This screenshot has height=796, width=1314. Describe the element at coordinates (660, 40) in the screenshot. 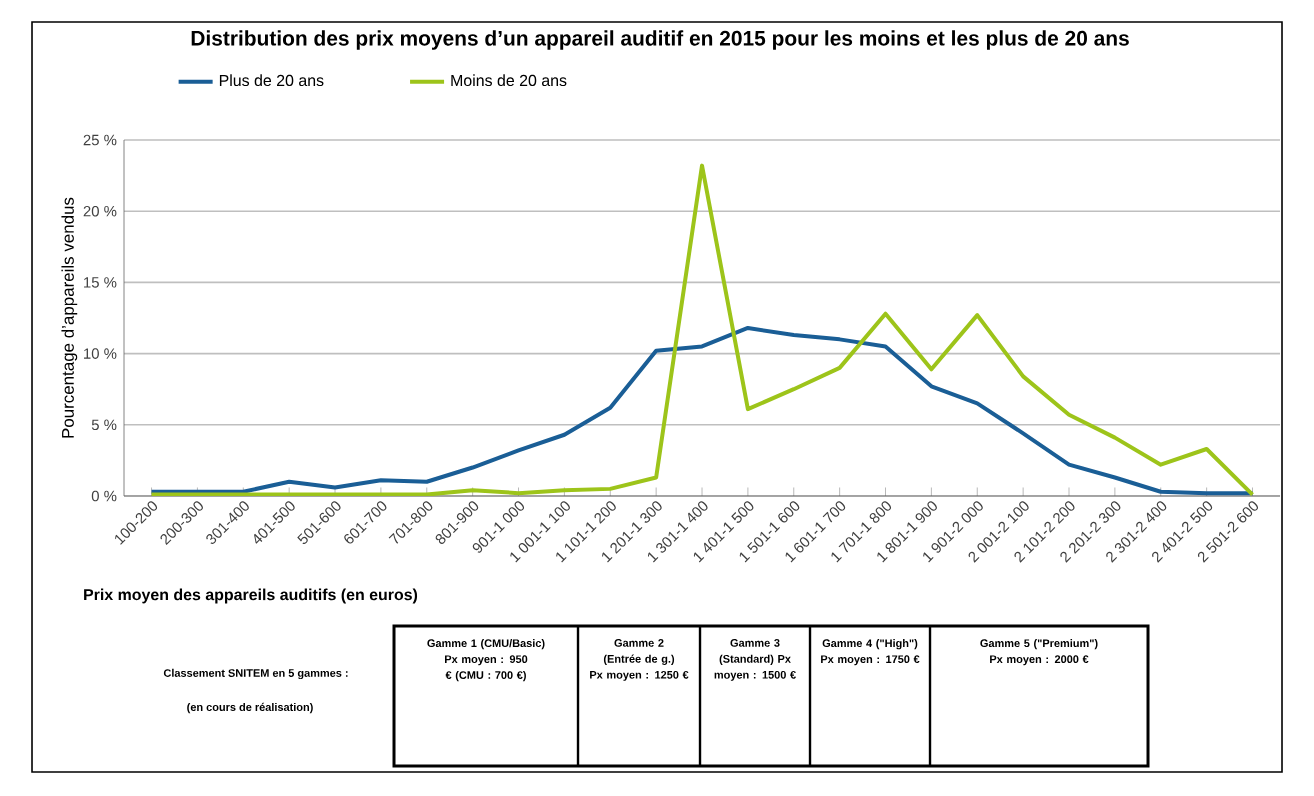

I see `chart-title: Distribution des prix moyens d’un appareil auditif en 2015 pour les moins et les plus de 20 ans` at that location.